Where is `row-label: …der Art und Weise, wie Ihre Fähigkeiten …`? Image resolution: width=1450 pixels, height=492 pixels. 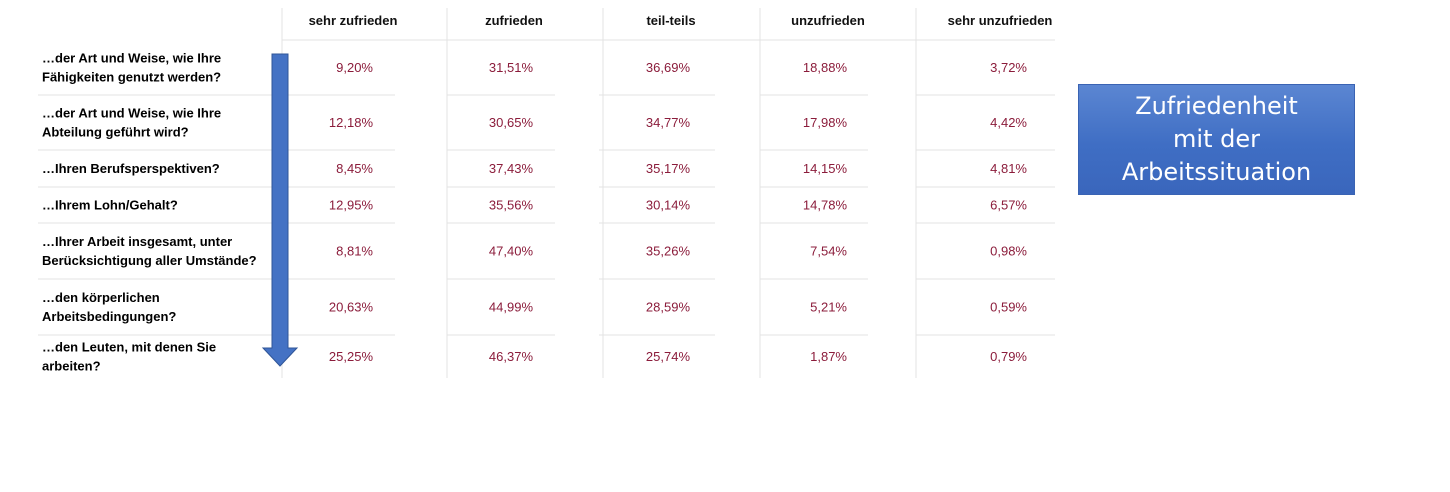 row-label: …der Art und Weise, wie Ihre Fähigkeiten … is located at coordinates (131, 68).